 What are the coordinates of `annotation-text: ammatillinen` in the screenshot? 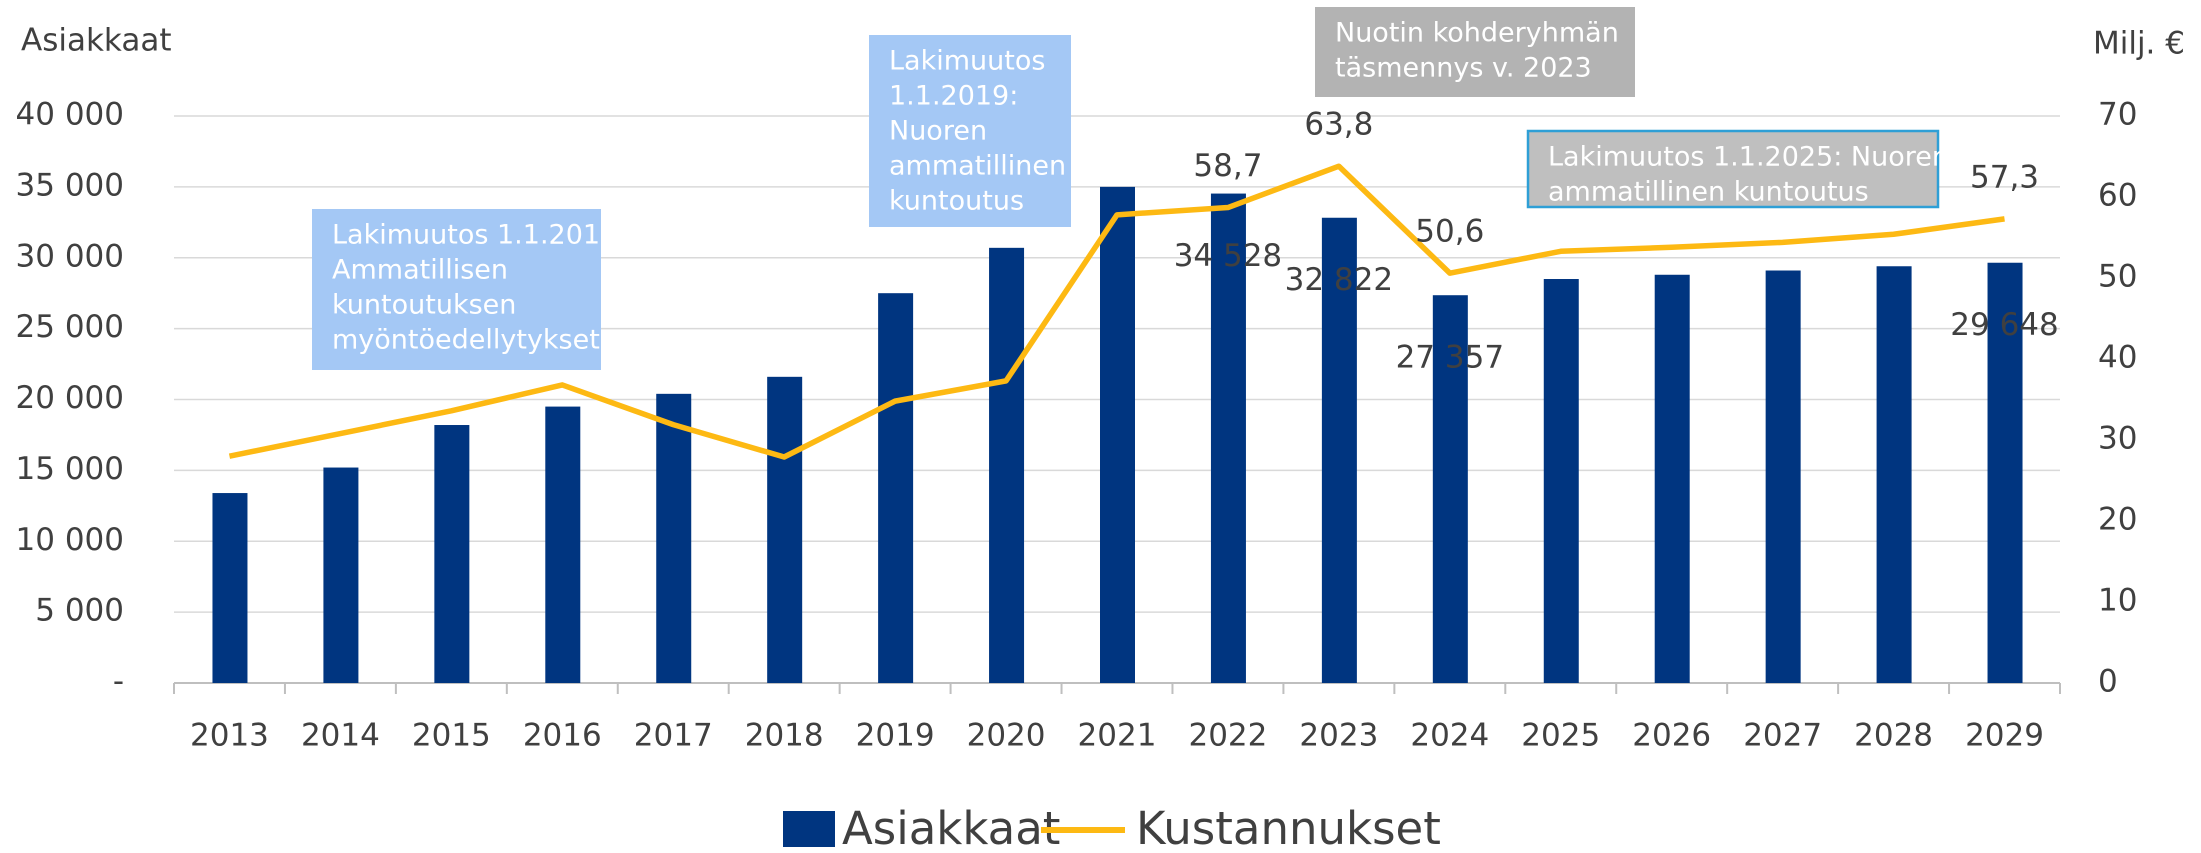 It's located at (977, 166).